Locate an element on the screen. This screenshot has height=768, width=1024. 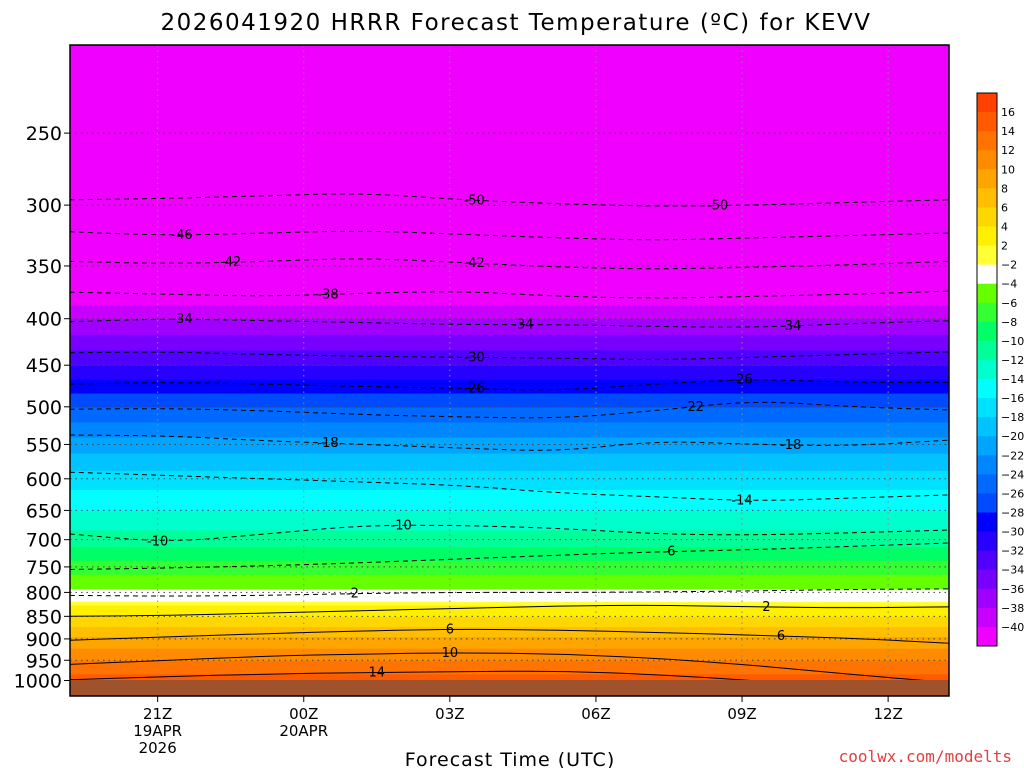
x-tick-label: 12Z is located at coordinates (887, 714).